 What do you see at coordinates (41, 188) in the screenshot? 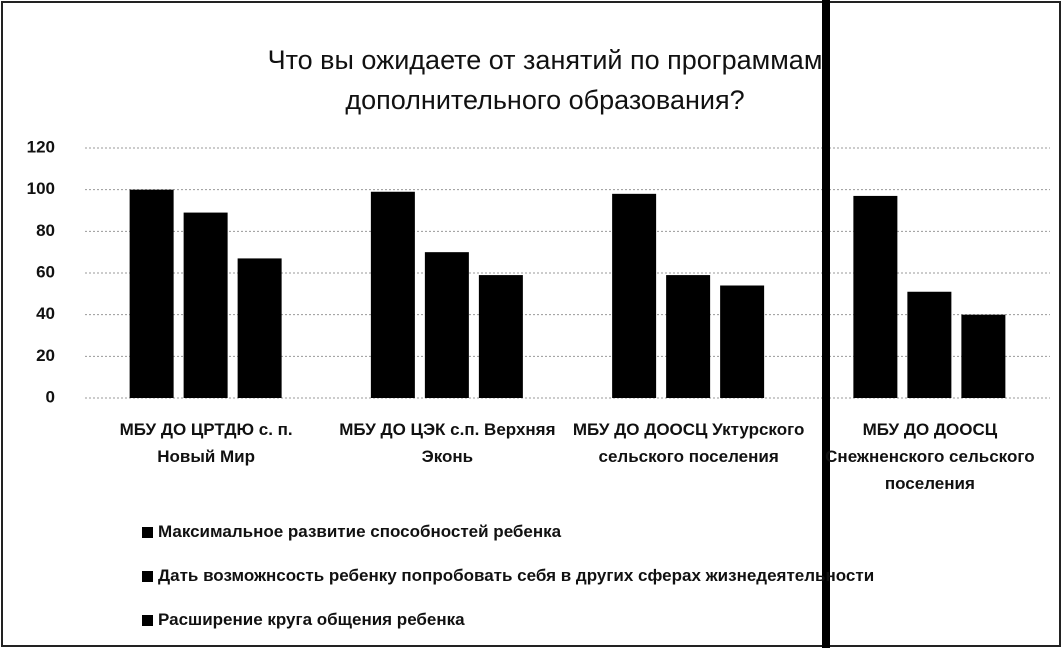
I see `y-tick-label: 100` at bounding box center [41, 188].